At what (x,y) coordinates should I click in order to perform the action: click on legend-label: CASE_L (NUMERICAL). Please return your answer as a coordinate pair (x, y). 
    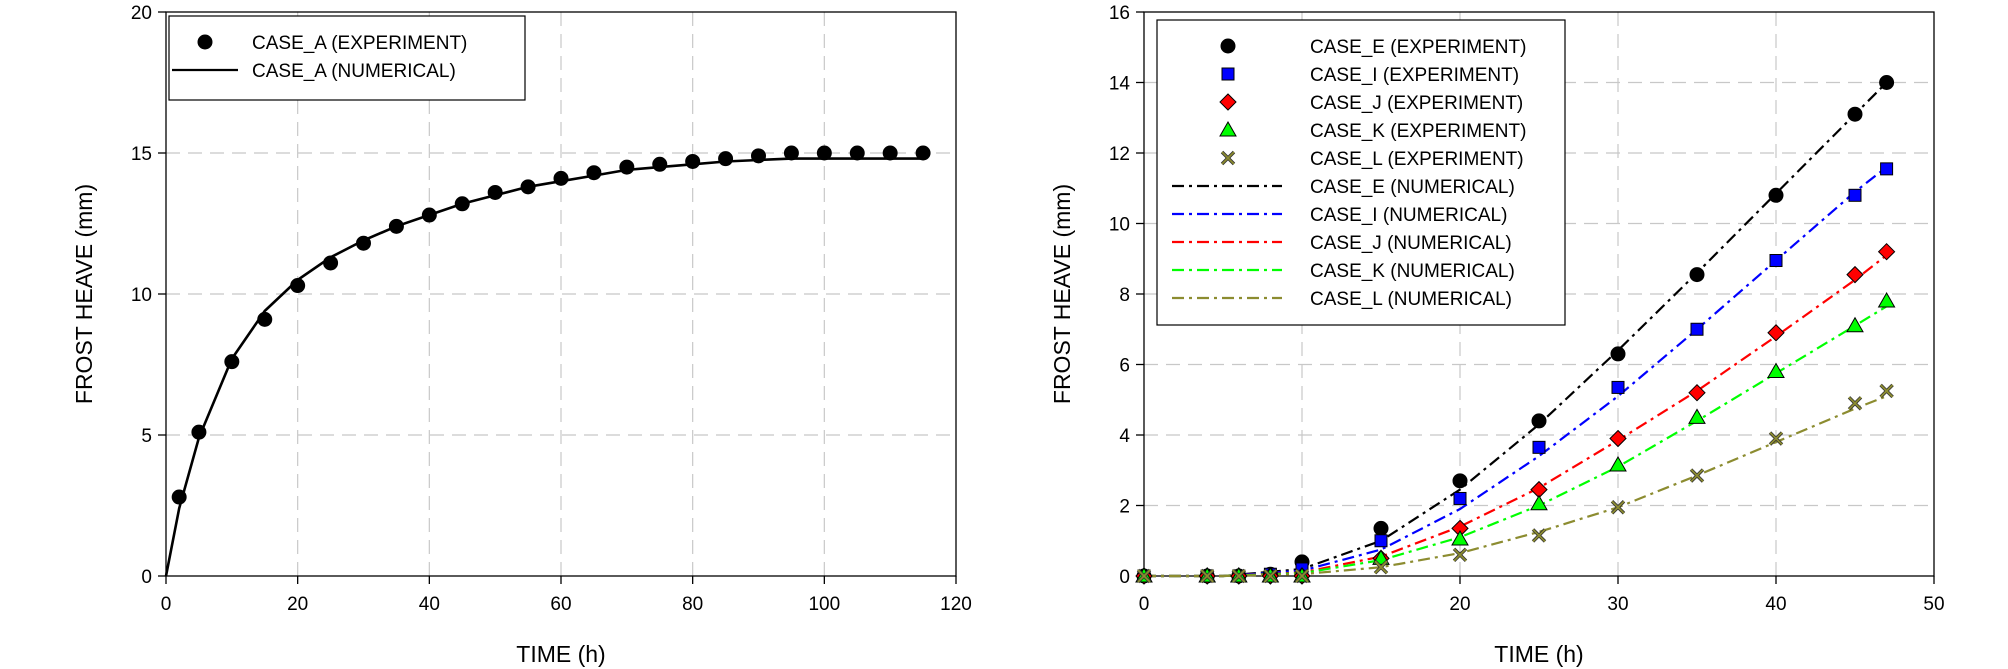
    Looking at the image, I should click on (1411, 299).